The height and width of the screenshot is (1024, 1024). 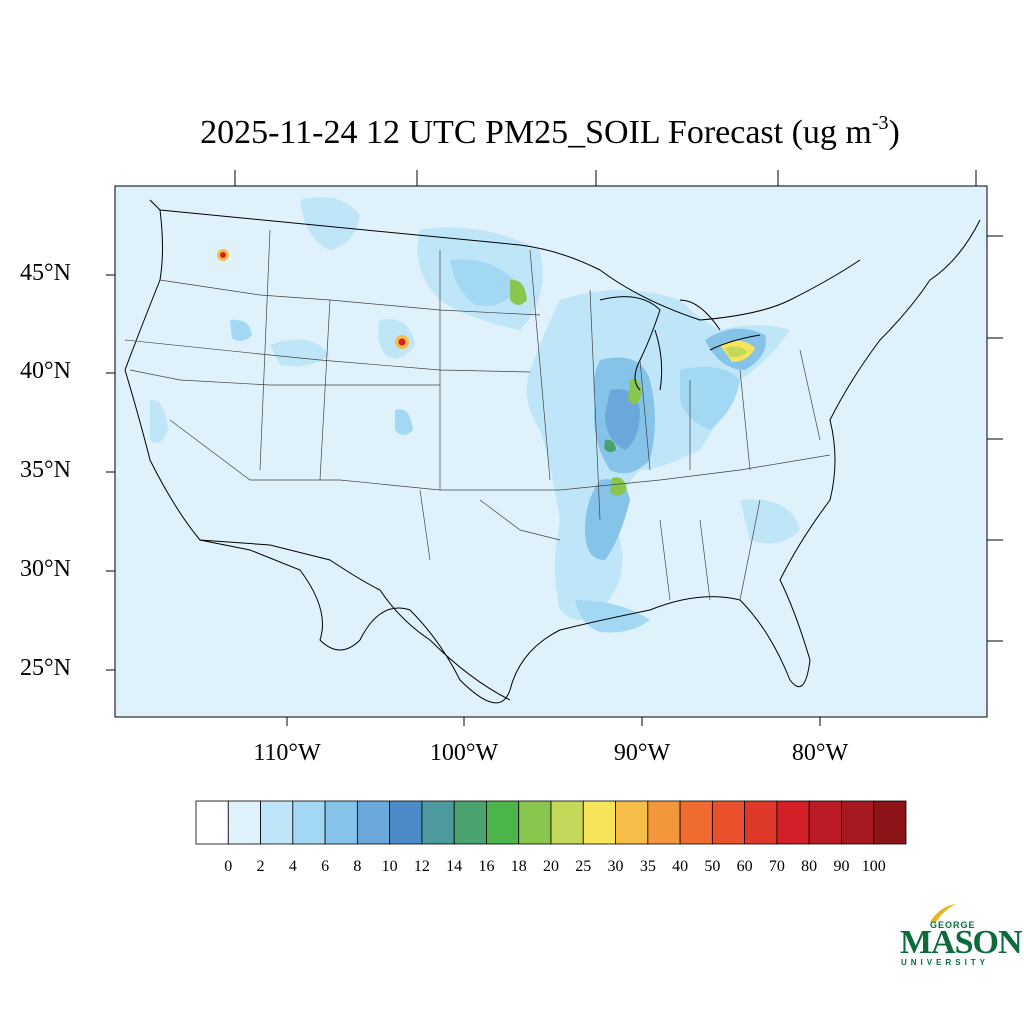 I want to click on lat-label: 25°N, so click(x=45, y=668).